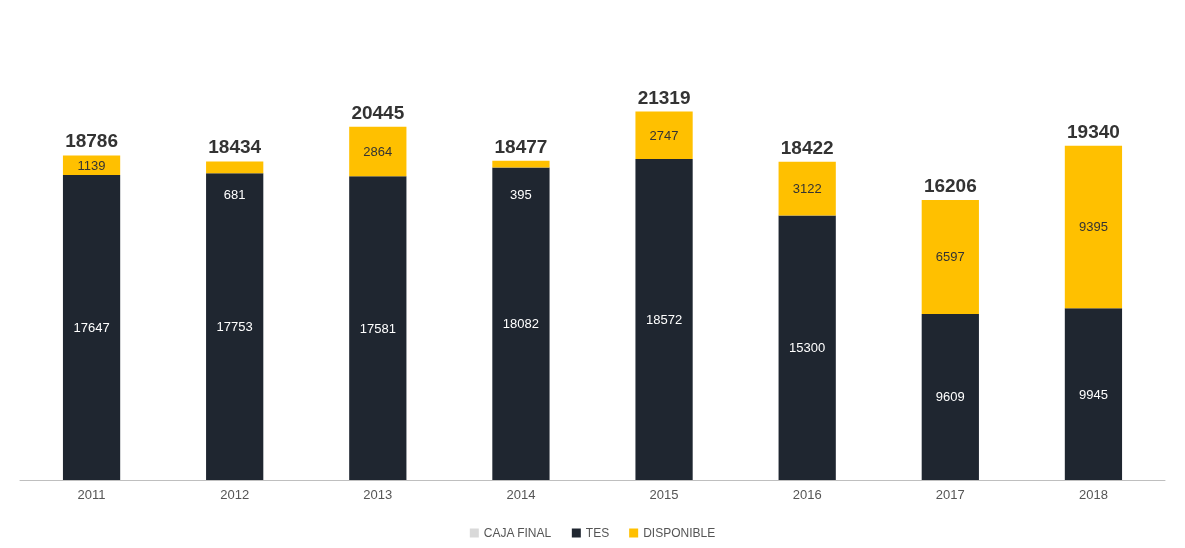 This screenshot has width=1185, height=548. Describe the element at coordinates (664, 494) in the screenshot. I see `x-tick-label: 2015` at that location.